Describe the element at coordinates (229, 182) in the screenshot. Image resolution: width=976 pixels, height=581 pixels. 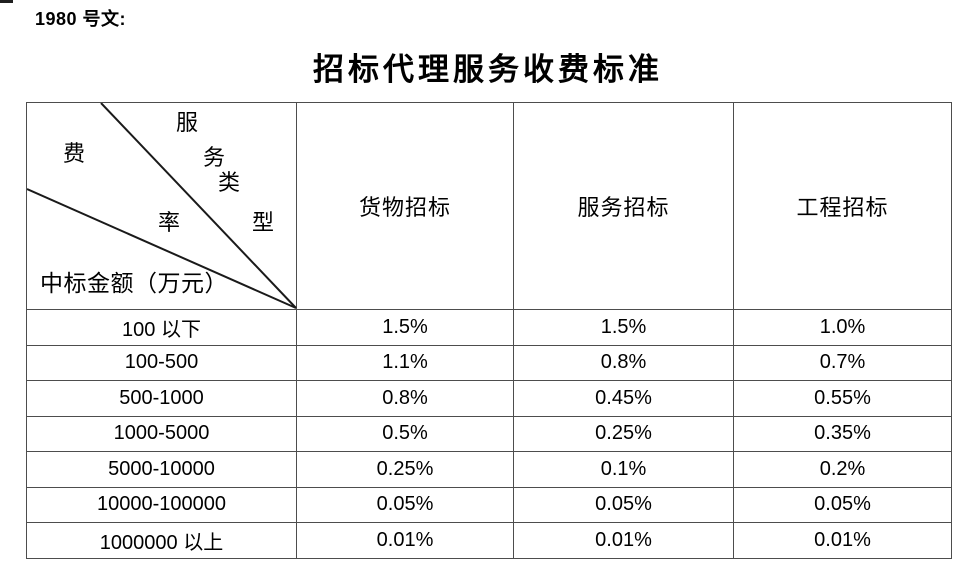
I see `axis-type-char: 类` at that location.